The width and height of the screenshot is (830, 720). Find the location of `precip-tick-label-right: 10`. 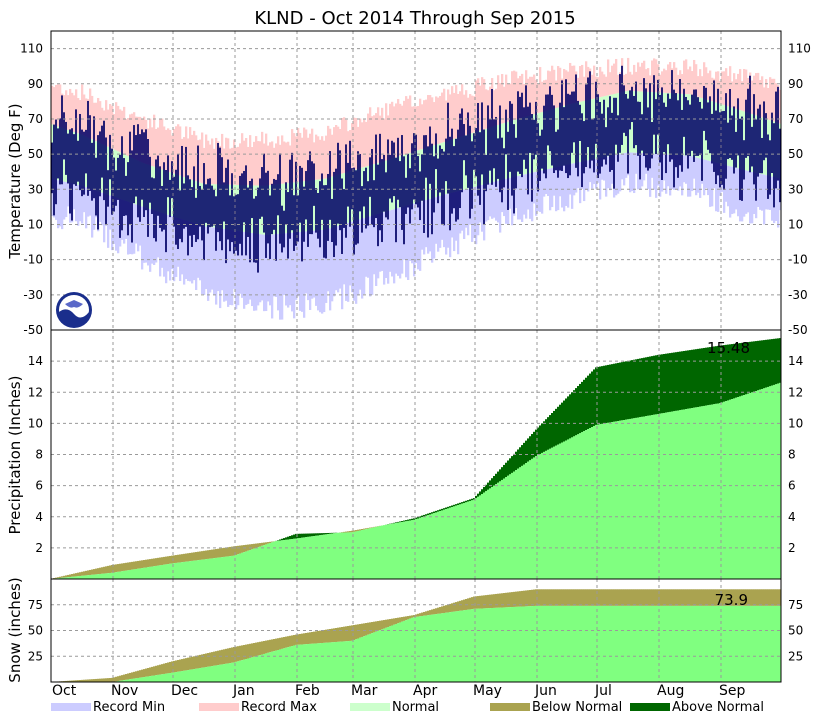

precip-tick-label-right: 10 is located at coordinates (795, 423).